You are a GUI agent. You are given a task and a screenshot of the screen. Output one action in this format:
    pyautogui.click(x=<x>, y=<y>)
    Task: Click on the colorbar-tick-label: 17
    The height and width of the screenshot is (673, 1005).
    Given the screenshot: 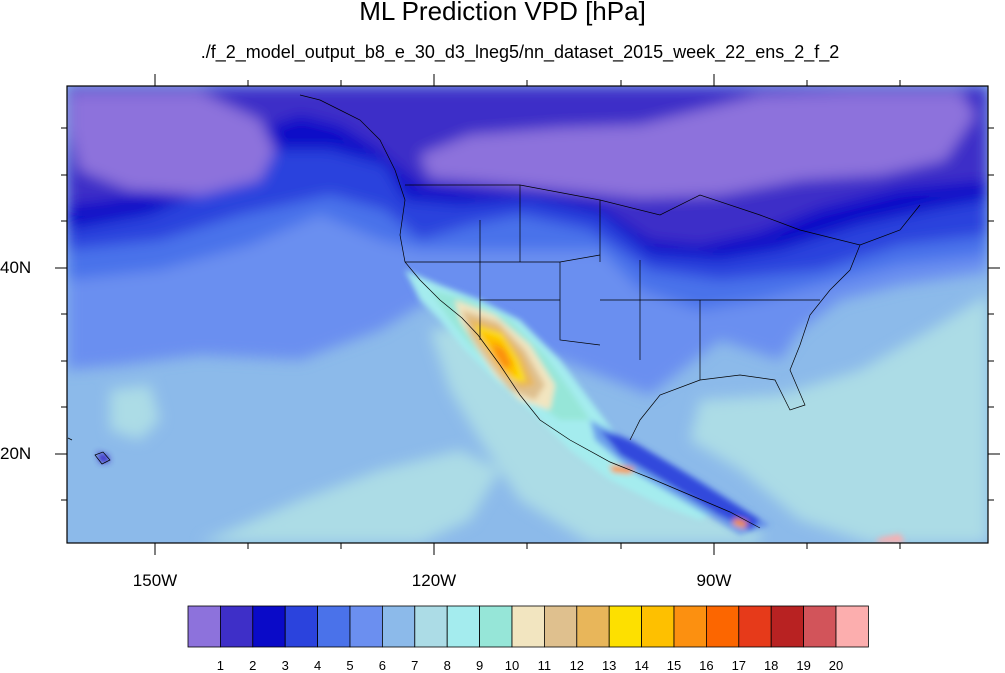 What is the action you would take?
    pyautogui.click(x=739, y=665)
    